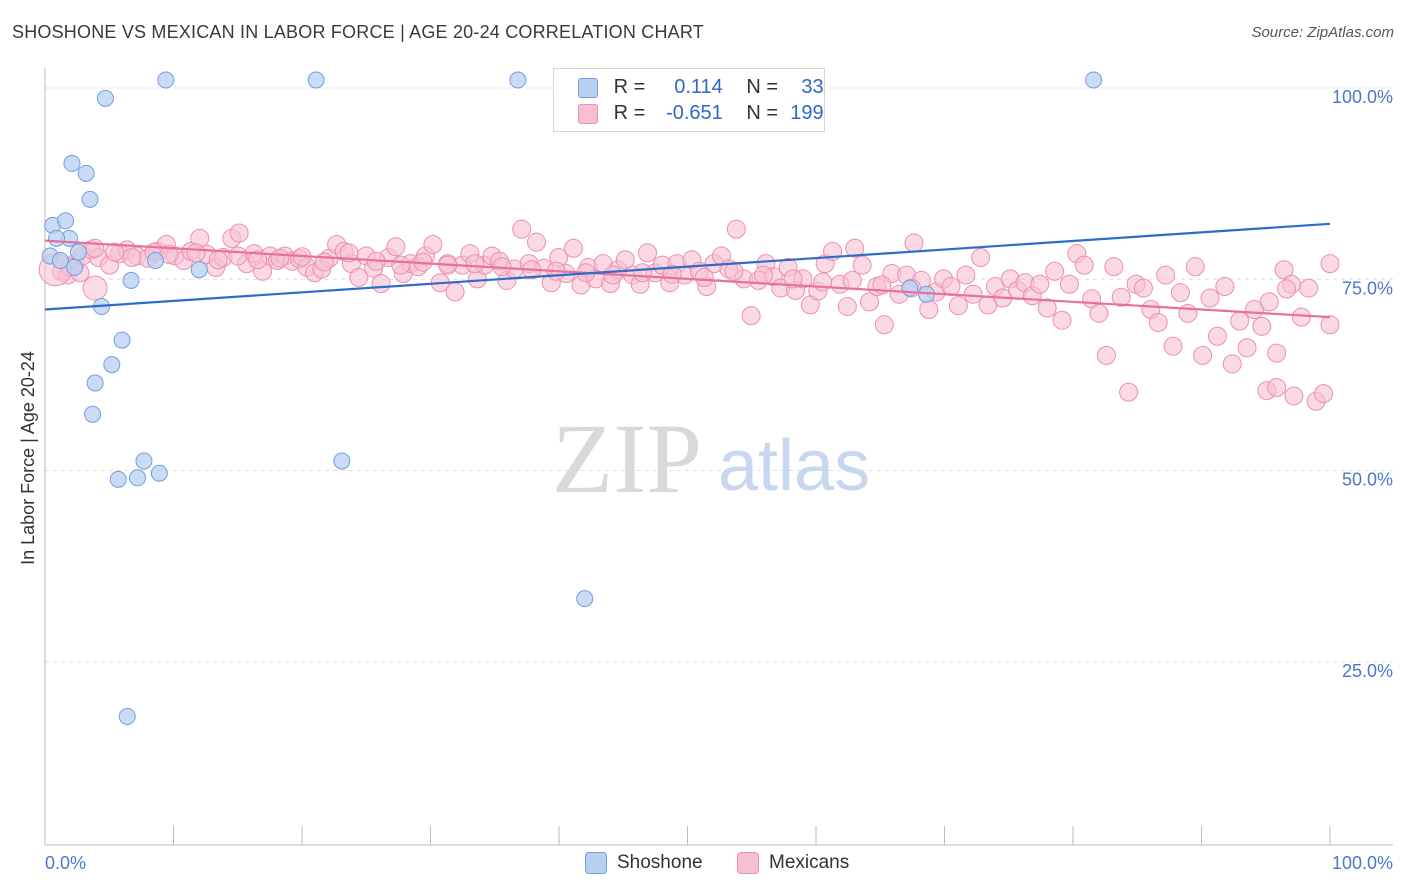  I want to click on legend: R = 0.114 N = 33 R = -0.651 N = 199, so click(689, 100).